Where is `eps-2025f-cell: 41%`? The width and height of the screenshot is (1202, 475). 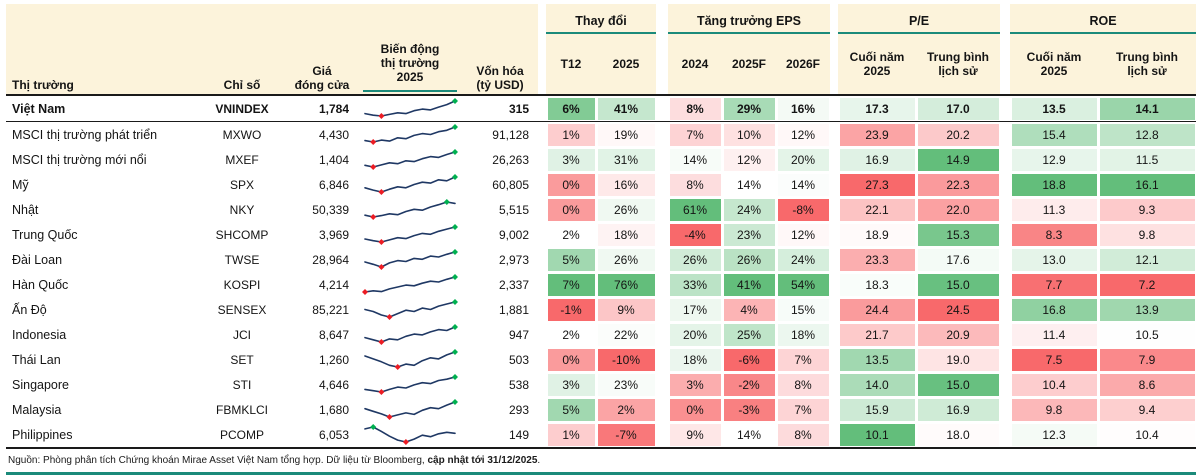 eps-2025f-cell: 41% is located at coordinates (749, 284).